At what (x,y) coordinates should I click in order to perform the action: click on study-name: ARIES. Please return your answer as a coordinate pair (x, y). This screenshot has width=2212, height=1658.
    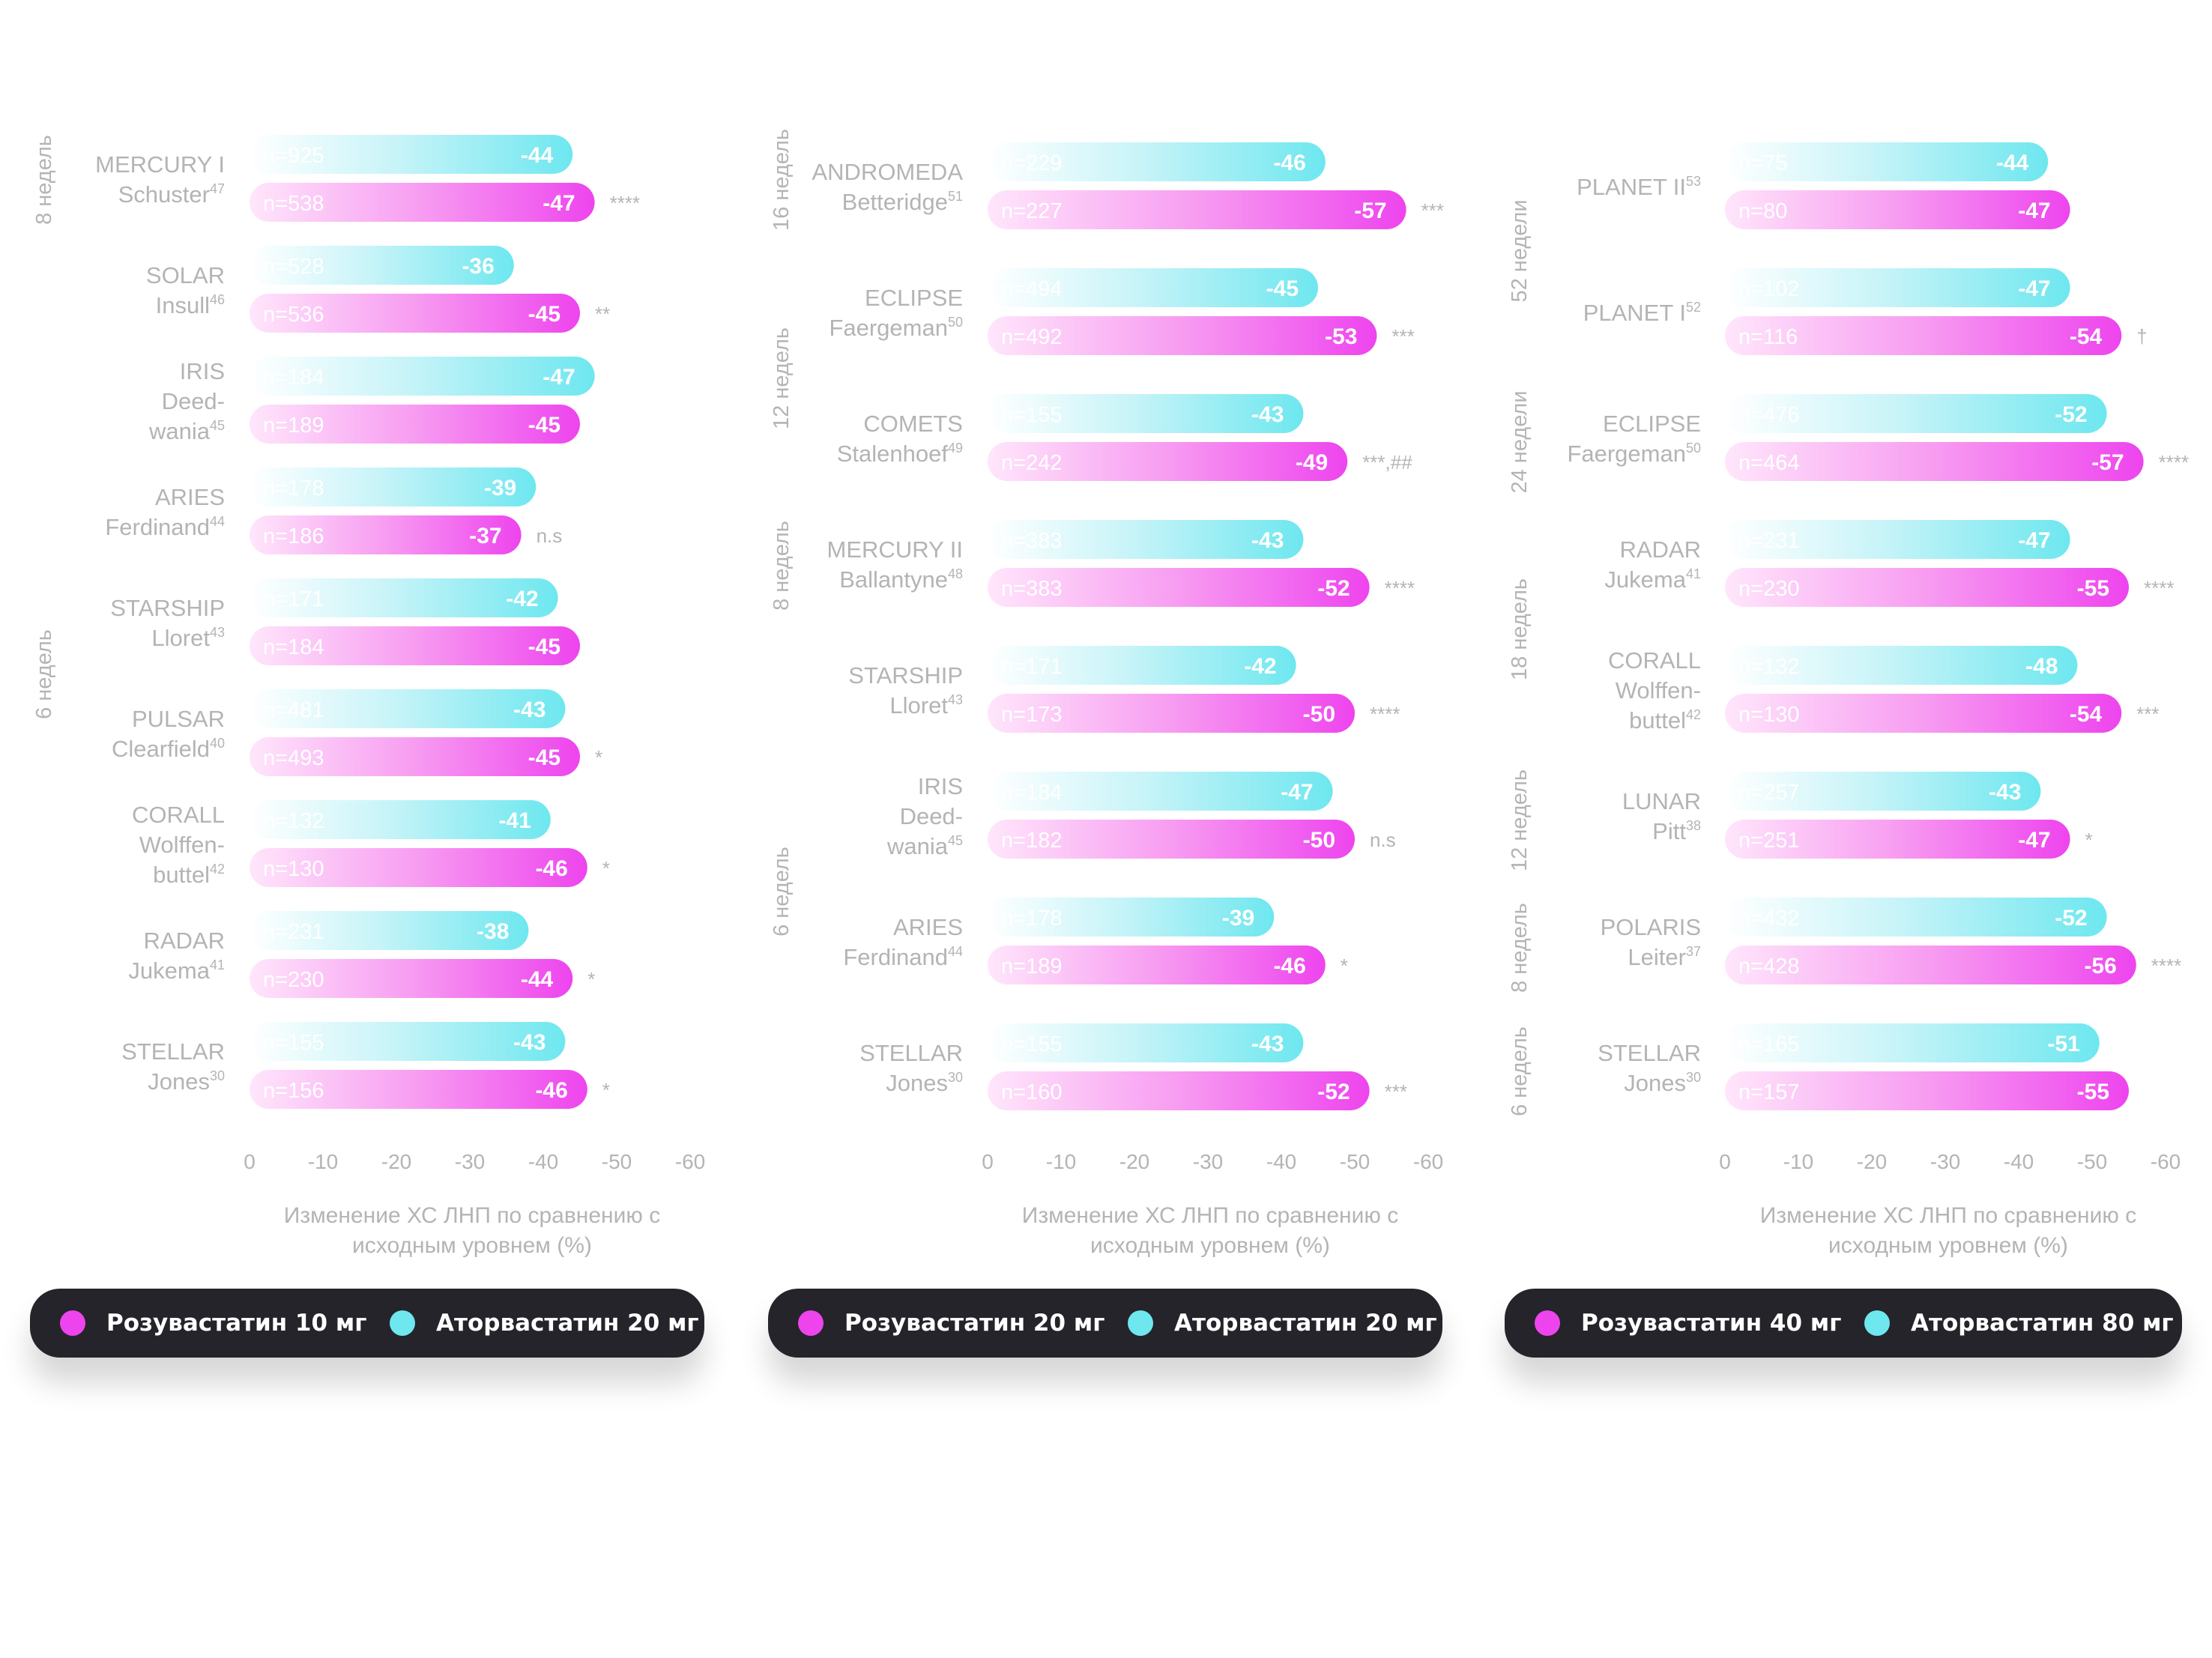
    Looking at the image, I should click on (190, 497).